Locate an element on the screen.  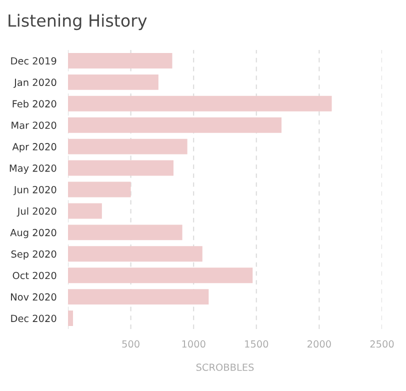
x-tick-label: 1500 is located at coordinates (256, 344).